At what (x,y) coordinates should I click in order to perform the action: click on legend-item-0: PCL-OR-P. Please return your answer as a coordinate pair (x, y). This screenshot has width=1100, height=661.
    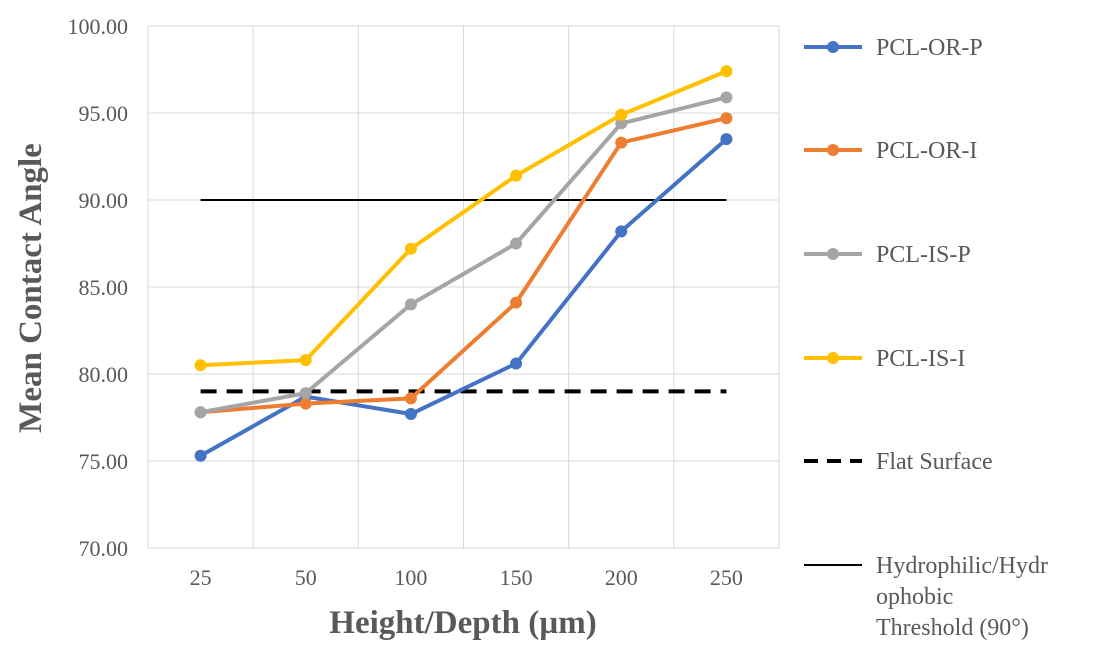
    Looking at the image, I should click on (893, 48).